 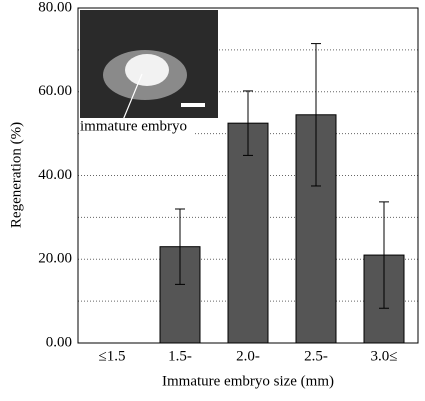 What do you see at coordinates (55, 259) in the screenshot?
I see `y-tick-label: 20.00` at bounding box center [55, 259].